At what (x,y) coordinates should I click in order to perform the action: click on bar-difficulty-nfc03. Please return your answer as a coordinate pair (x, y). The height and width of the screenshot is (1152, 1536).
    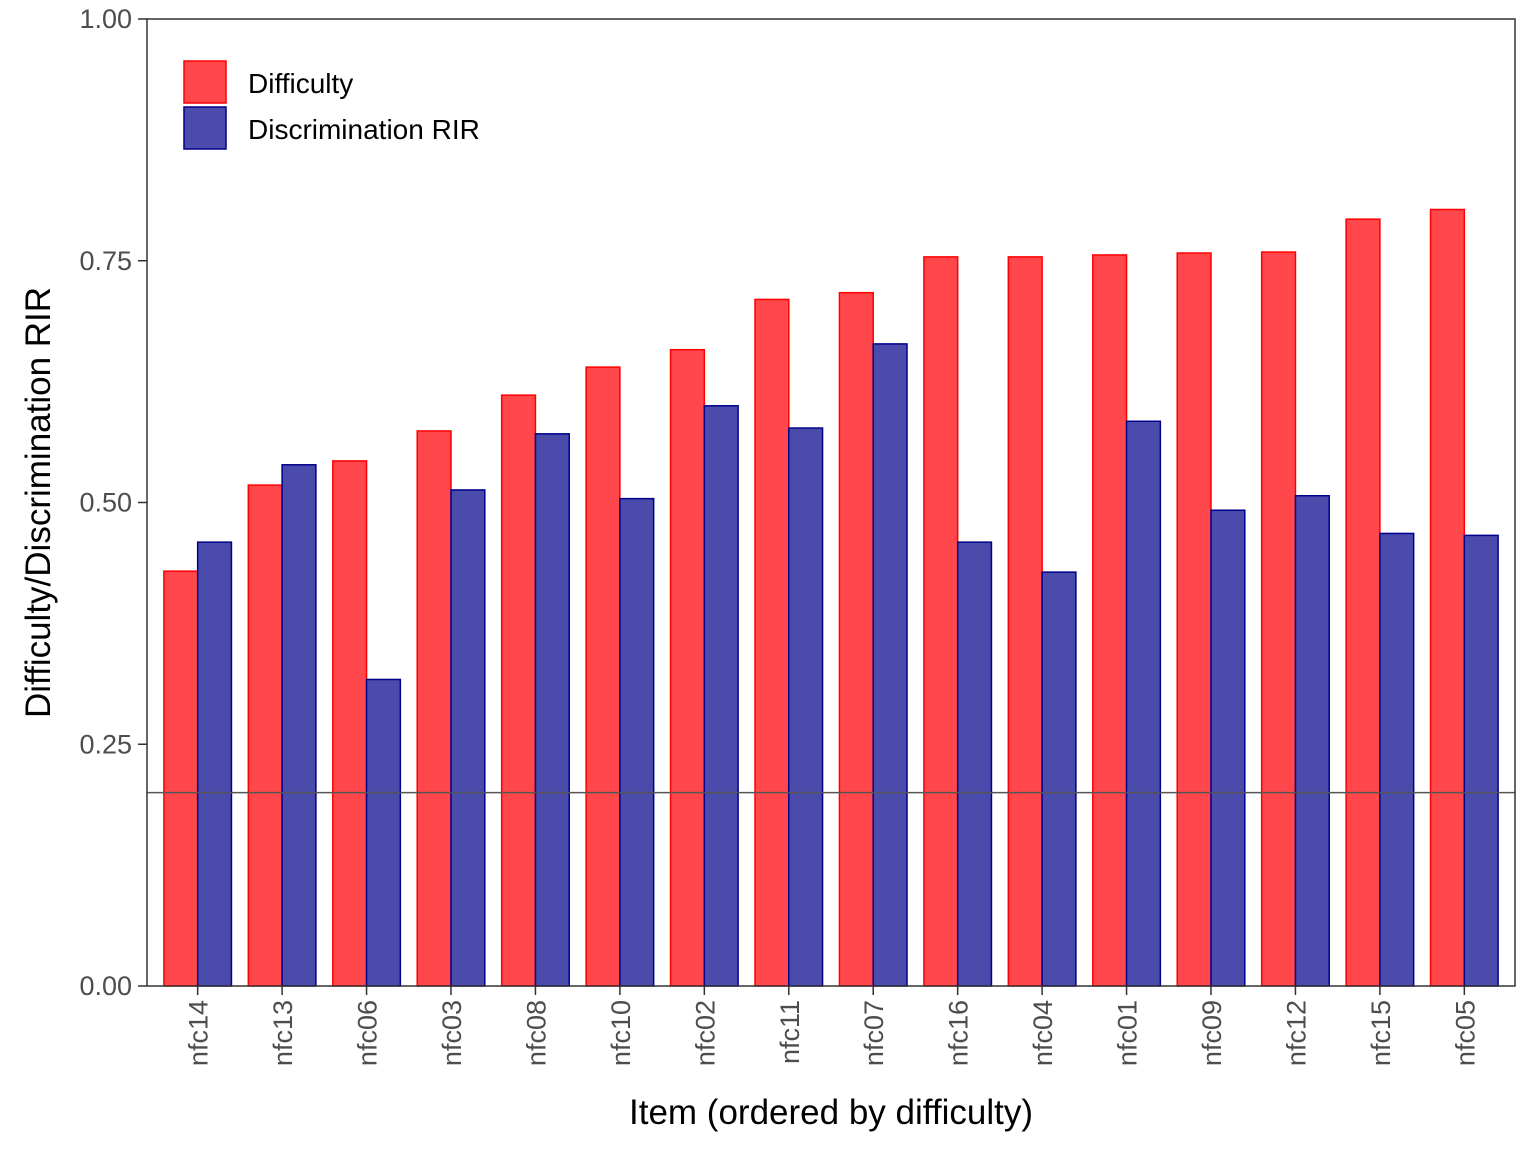
    Looking at the image, I should click on (434, 708).